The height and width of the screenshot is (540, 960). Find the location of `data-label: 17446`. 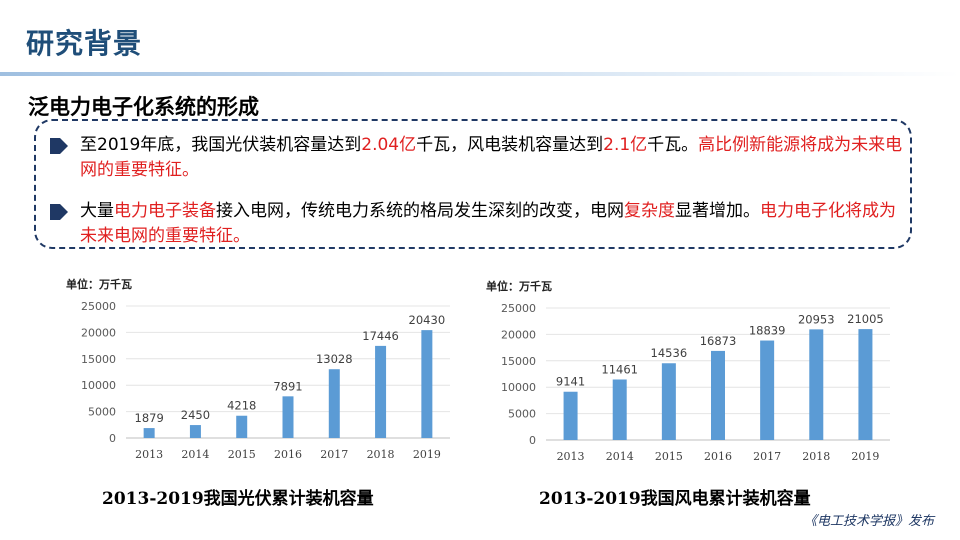

data-label: 17446 is located at coordinates (380, 336).